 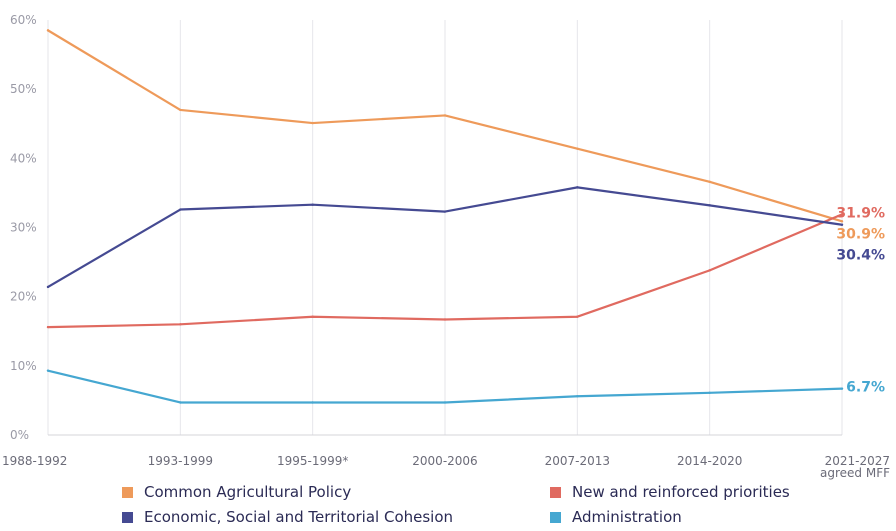 What do you see at coordinates (180, 461) in the screenshot?
I see `x-tick-label: 1993-1999` at bounding box center [180, 461].